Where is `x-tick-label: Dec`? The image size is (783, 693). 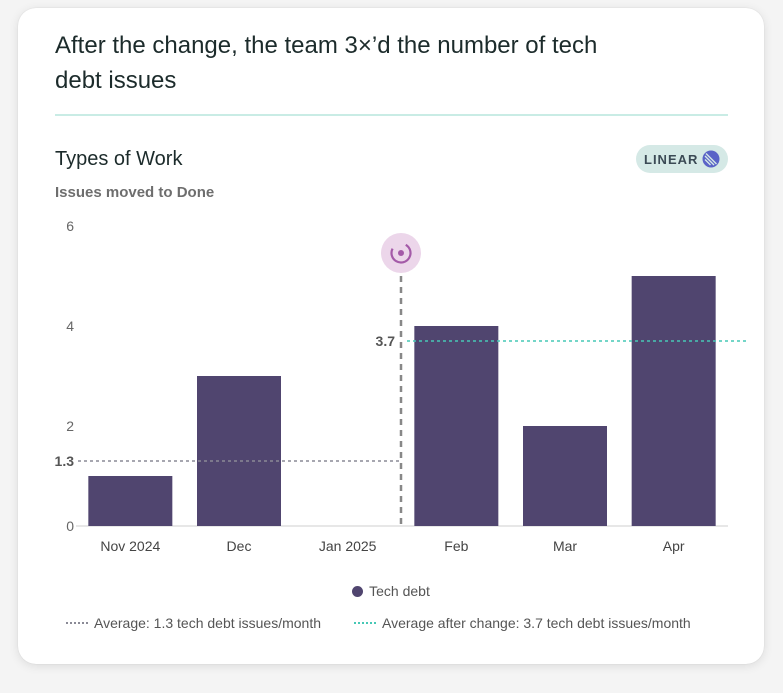 x-tick-label: Dec is located at coordinates (239, 546).